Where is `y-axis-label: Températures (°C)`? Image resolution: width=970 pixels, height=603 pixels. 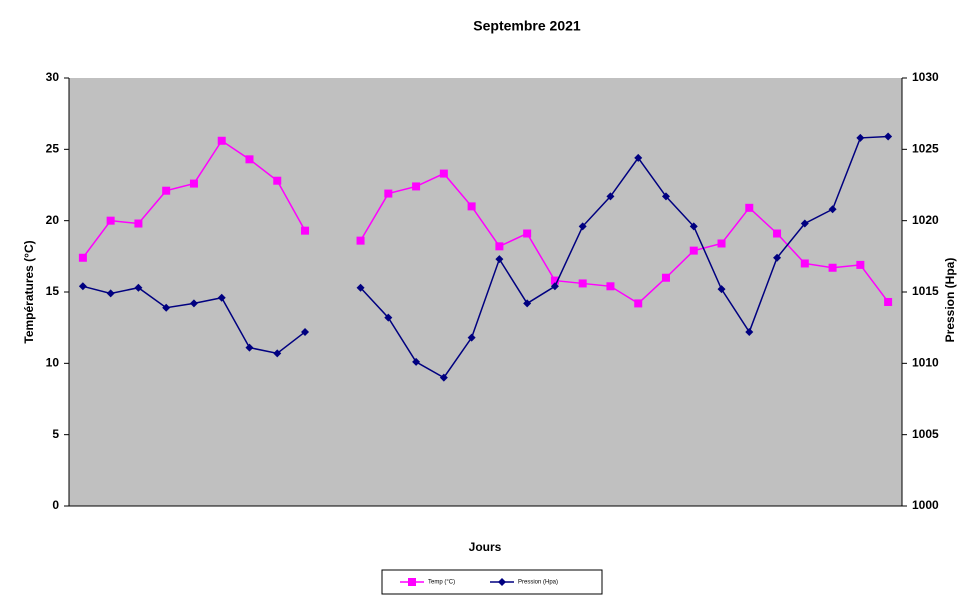
y-axis-label: Températures (°C) is located at coordinates (29, 291).